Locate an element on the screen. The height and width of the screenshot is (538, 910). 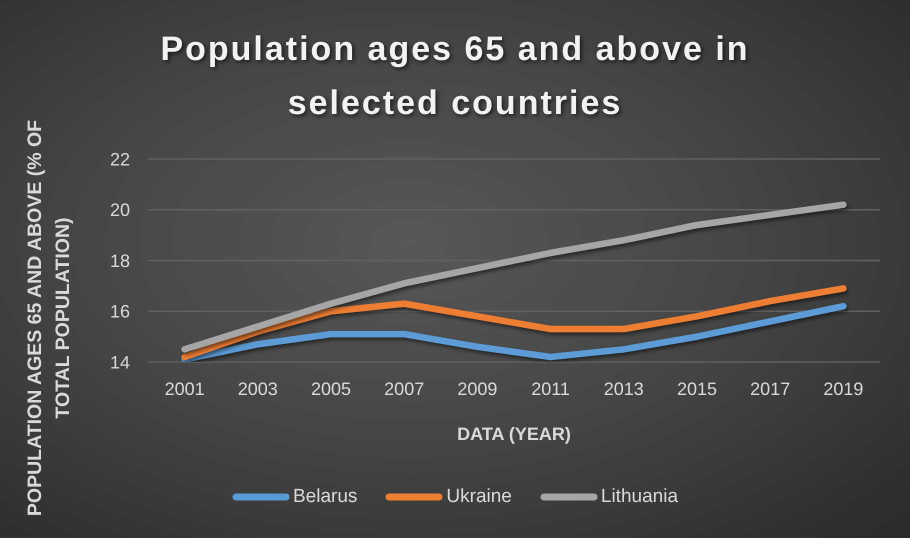
x-tick-label: 2005 is located at coordinates (331, 388).